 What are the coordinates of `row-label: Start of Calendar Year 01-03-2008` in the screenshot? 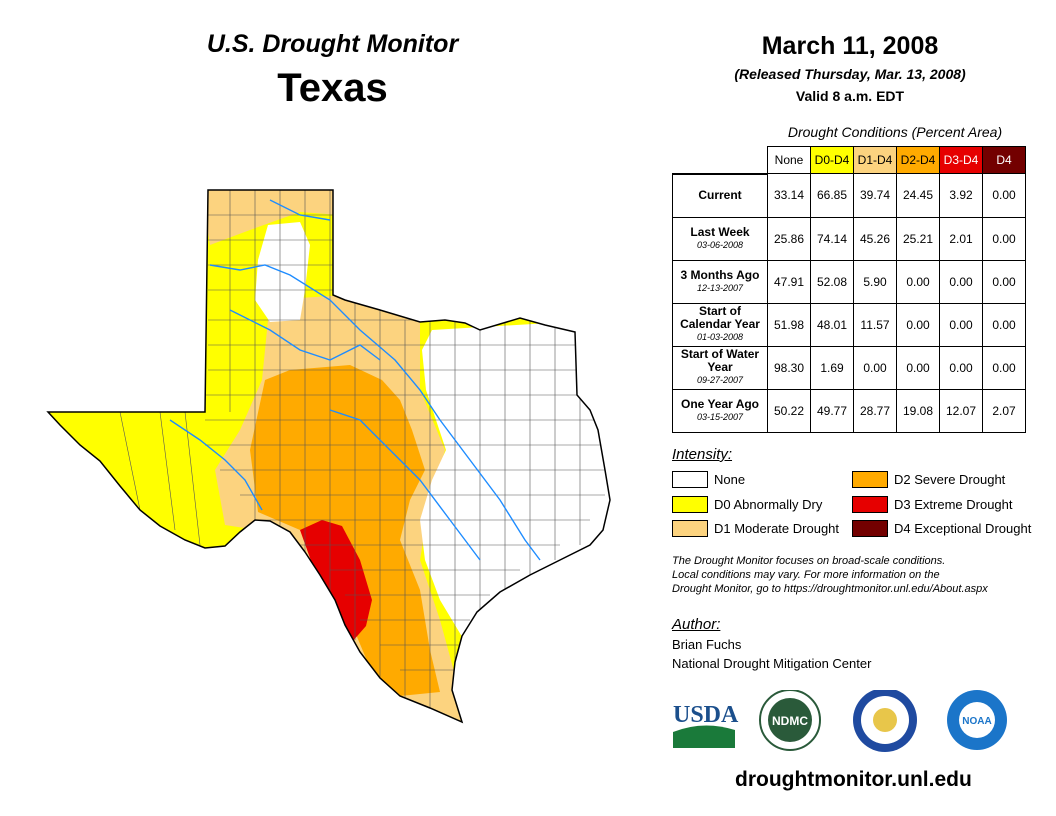 It's located at (720, 324).